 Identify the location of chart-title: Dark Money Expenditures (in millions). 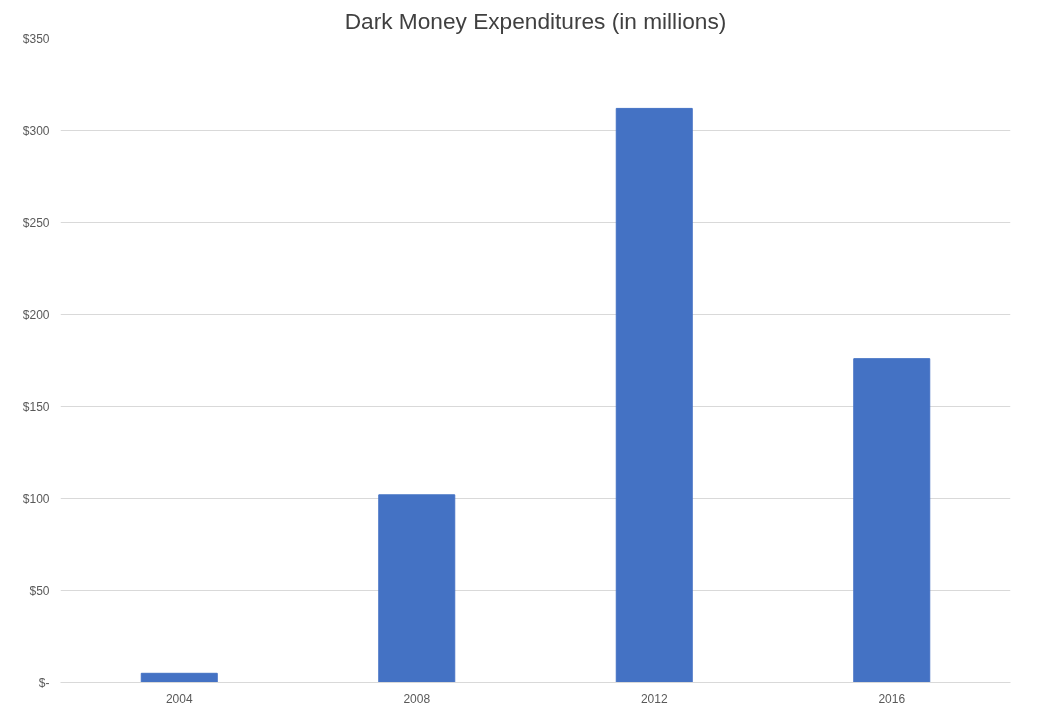
(535, 20).